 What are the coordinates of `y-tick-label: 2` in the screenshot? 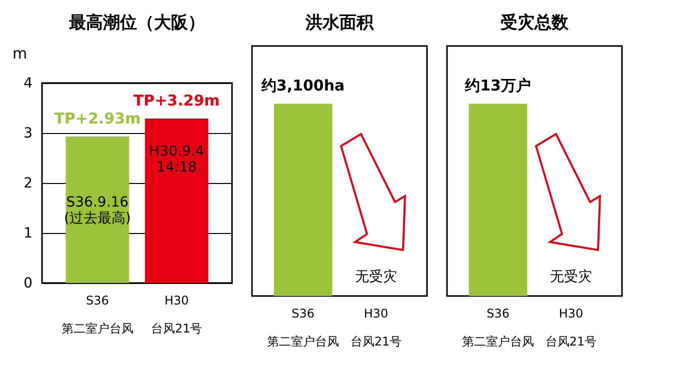 It's located at (28, 184).